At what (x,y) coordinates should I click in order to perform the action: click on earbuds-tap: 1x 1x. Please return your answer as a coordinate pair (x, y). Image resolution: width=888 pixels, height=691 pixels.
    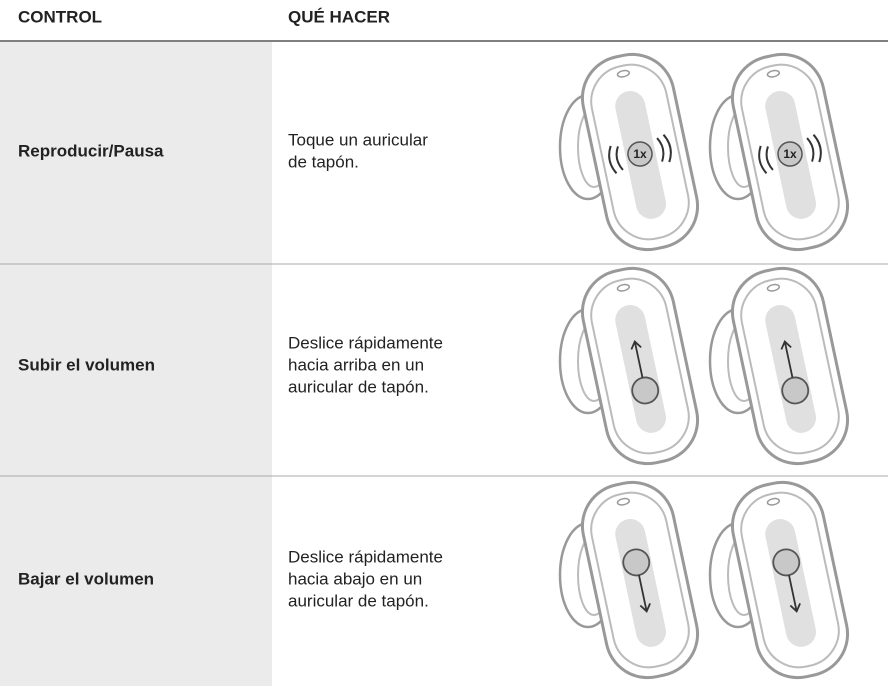
    Looking at the image, I should click on (707, 152).